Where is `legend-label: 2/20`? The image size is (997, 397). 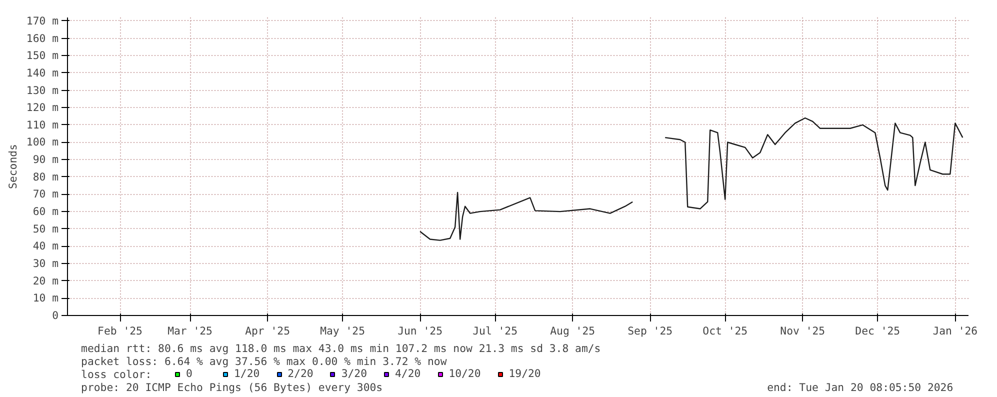
legend-label: 2/20 is located at coordinates (301, 373).